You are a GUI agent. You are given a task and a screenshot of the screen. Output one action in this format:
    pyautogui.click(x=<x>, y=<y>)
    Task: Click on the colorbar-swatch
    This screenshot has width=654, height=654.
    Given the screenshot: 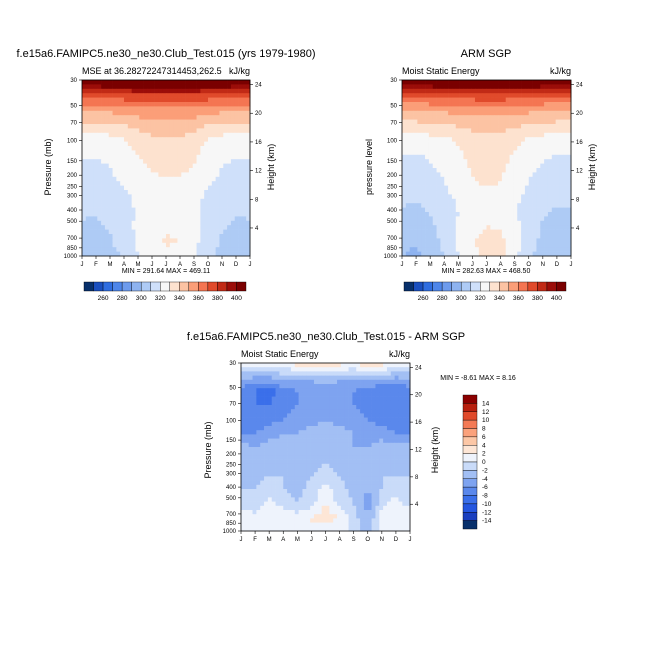 What is the action you would take?
    pyautogui.click(x=532, y=286)
    